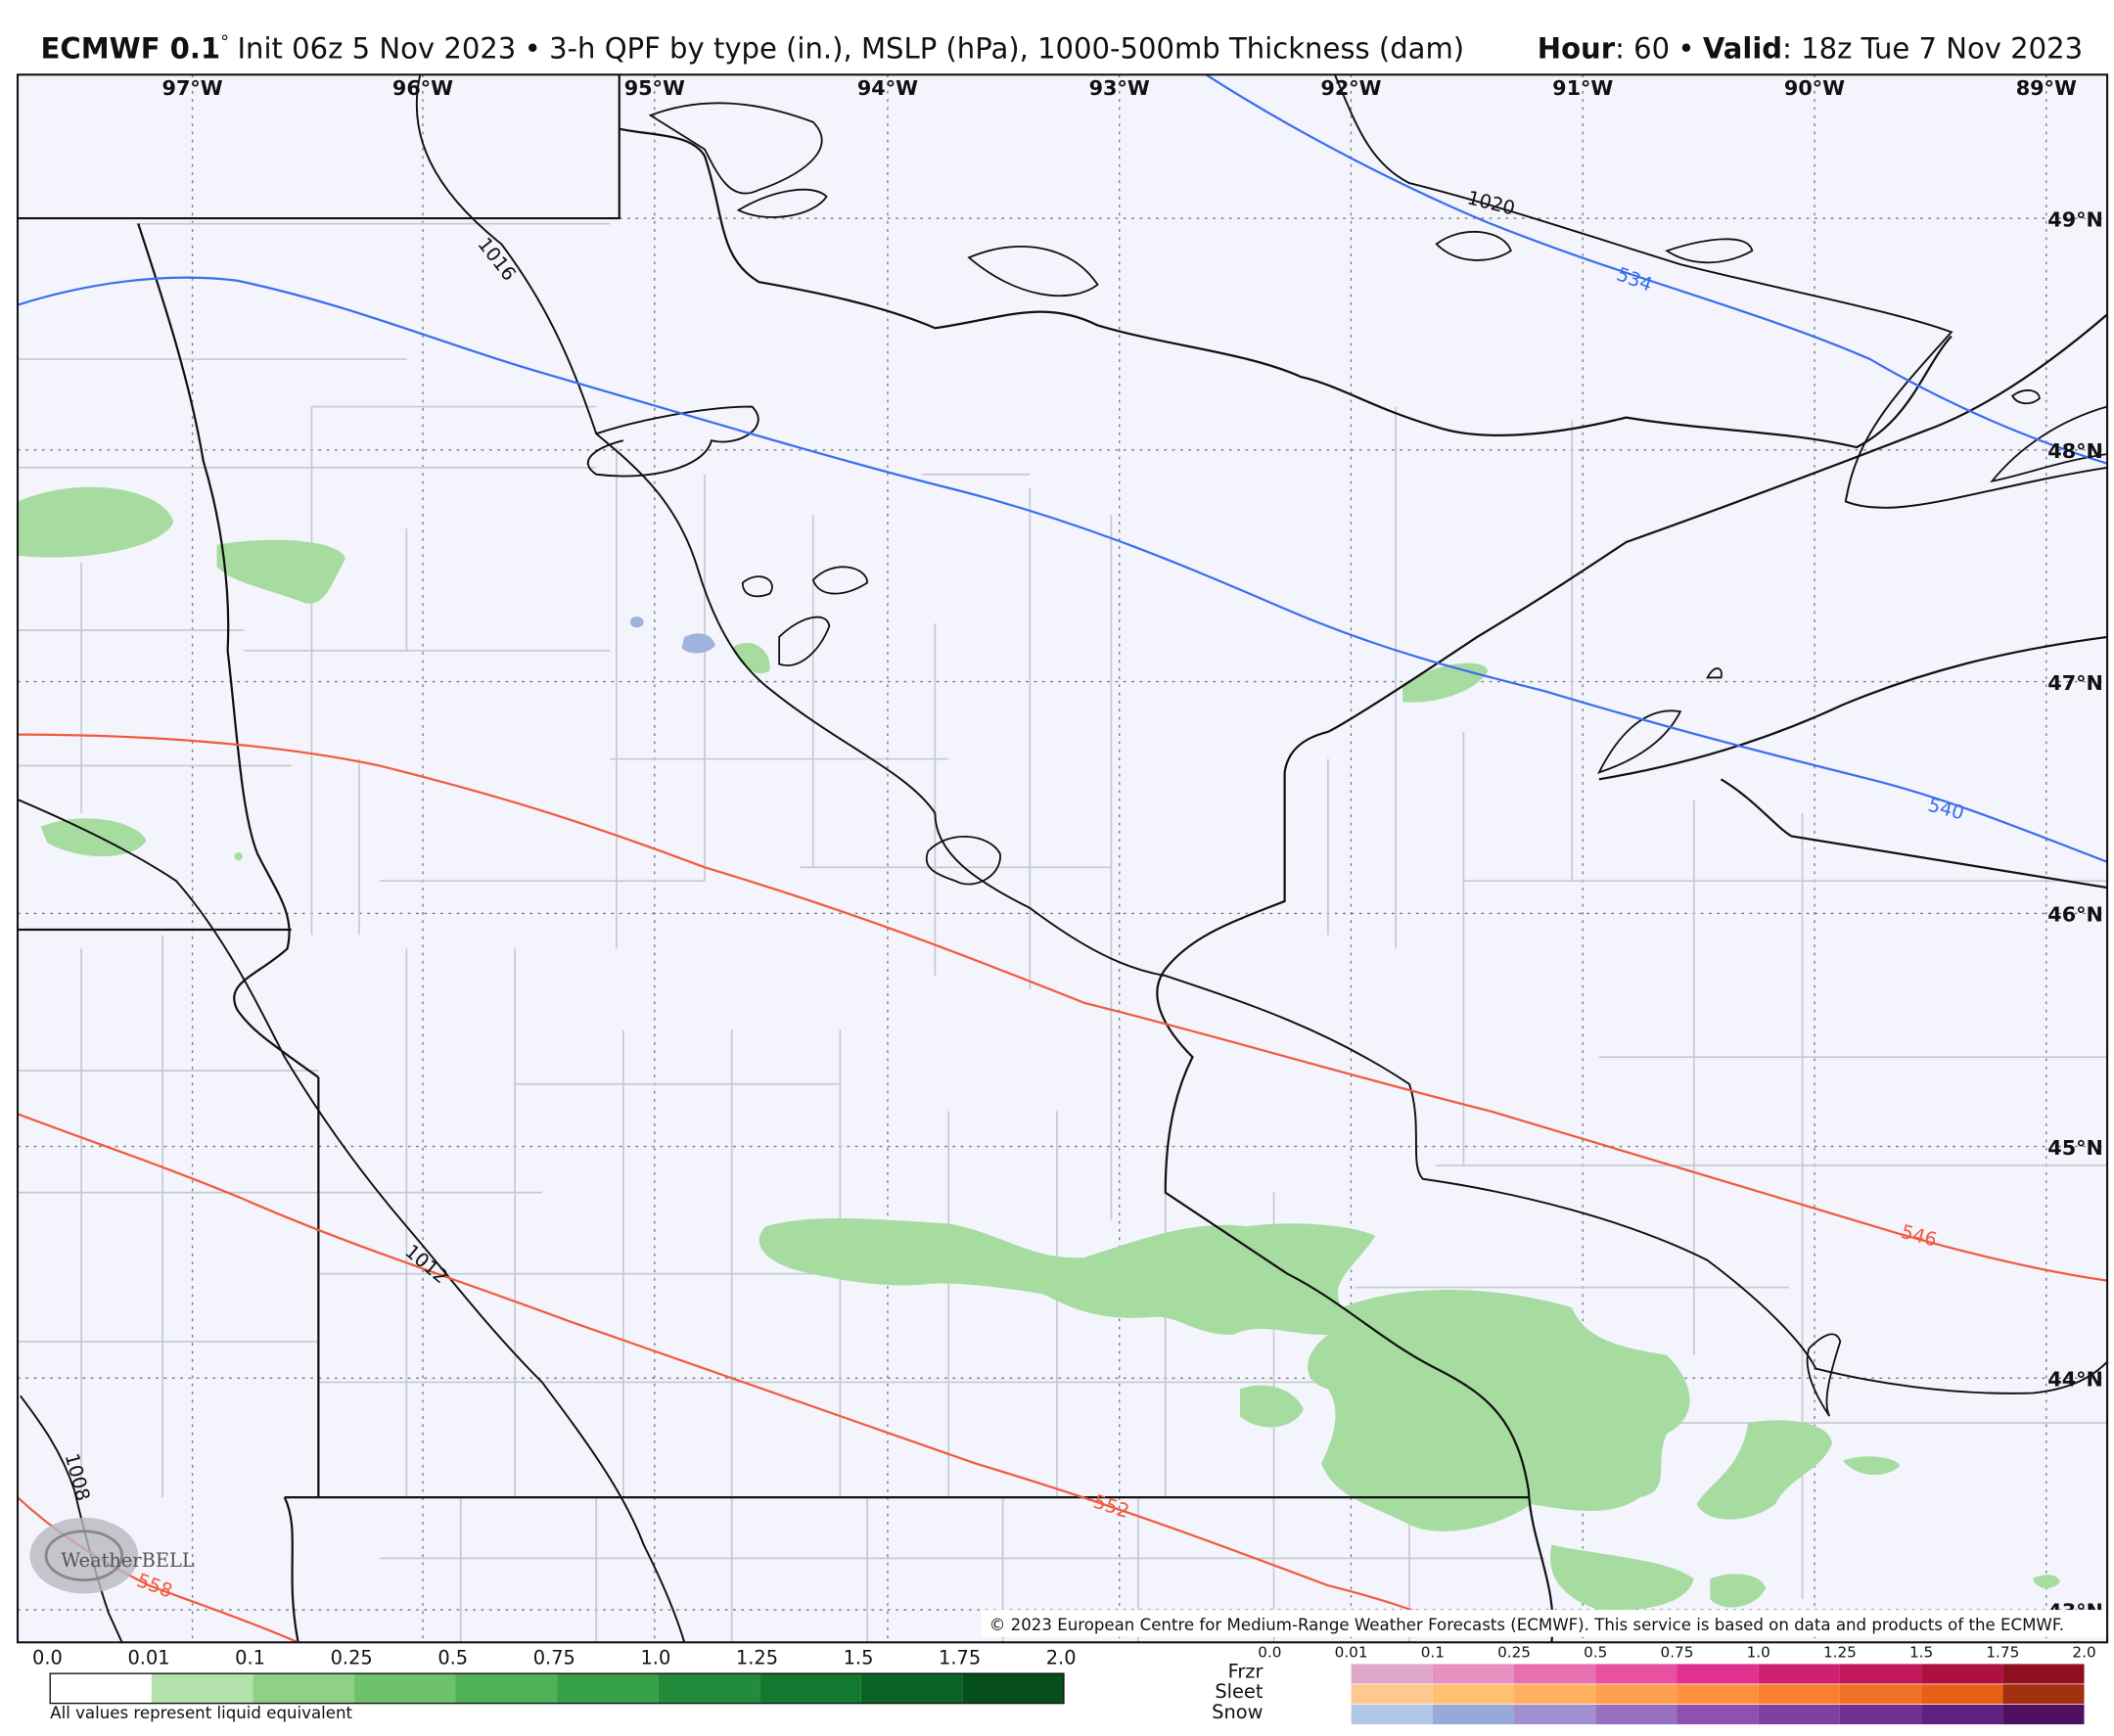 The width and height of the screenshot is (2114, 1736). What do you see at coordinates (672, 635) in the screenshot?
I see `precip-snow` at bounding box center [672, 635].